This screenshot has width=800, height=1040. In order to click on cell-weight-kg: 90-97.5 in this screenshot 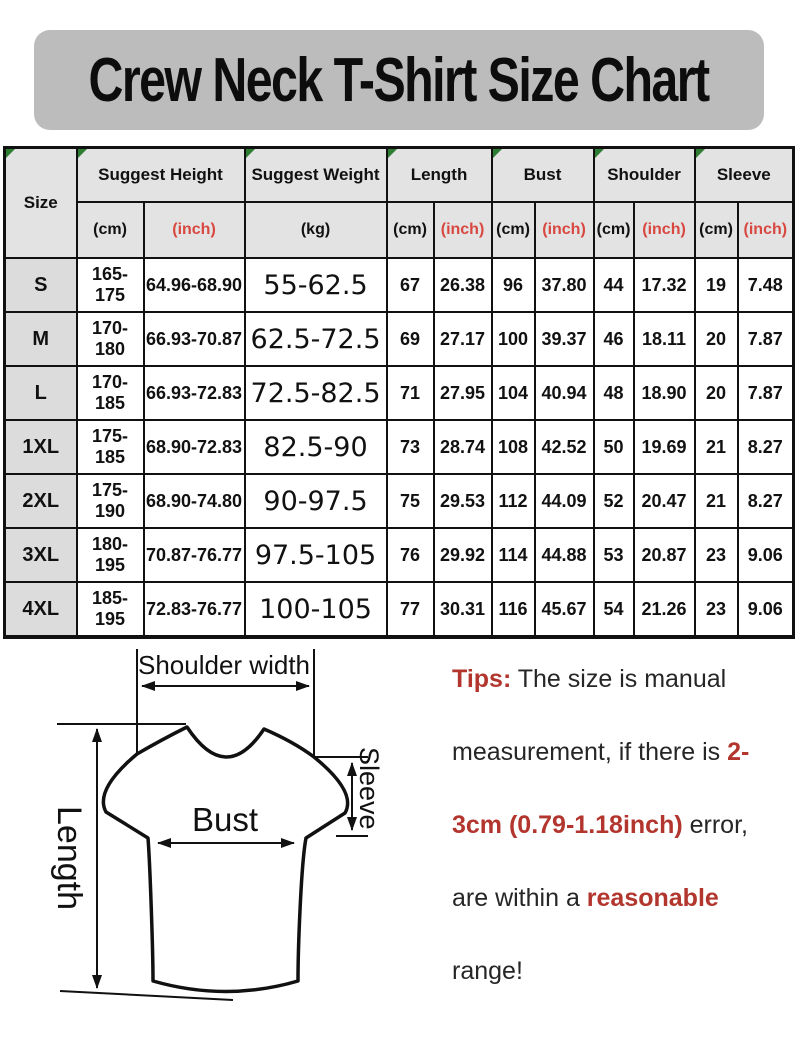, I will do `click(315, 501)`.